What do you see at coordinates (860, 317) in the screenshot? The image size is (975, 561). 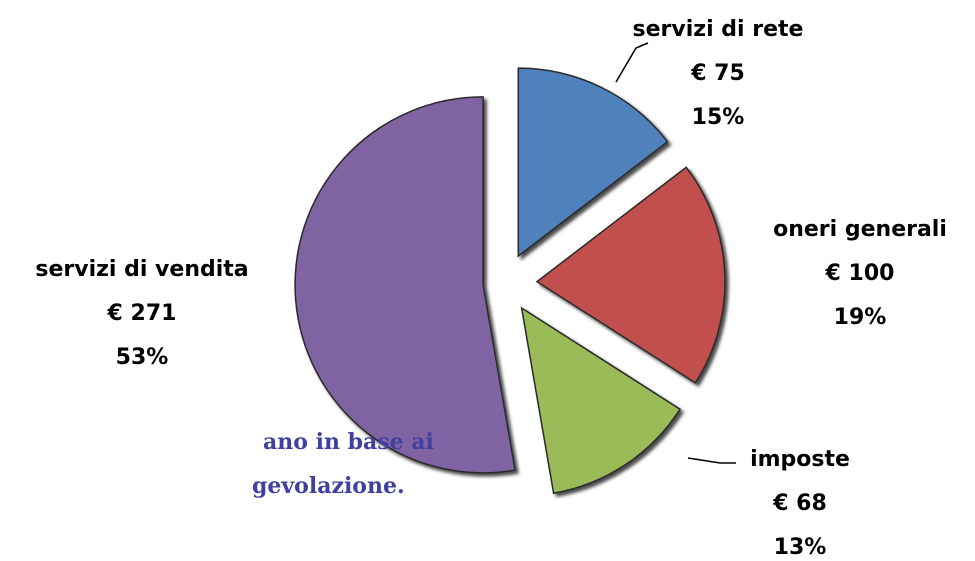 I see `percentage-label: 19%` at bounding box center [860, 317].